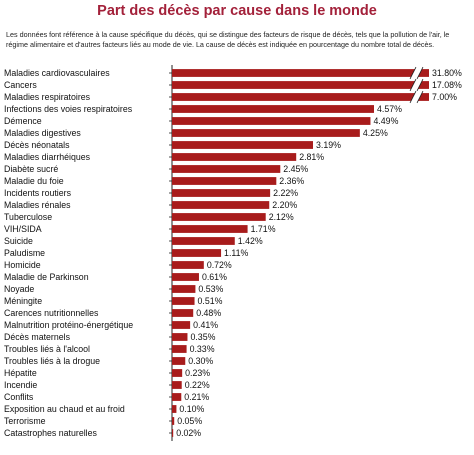 This screenshot has height=455, width=474. I want to click on value-label: 17.08%, so click(447, 85).